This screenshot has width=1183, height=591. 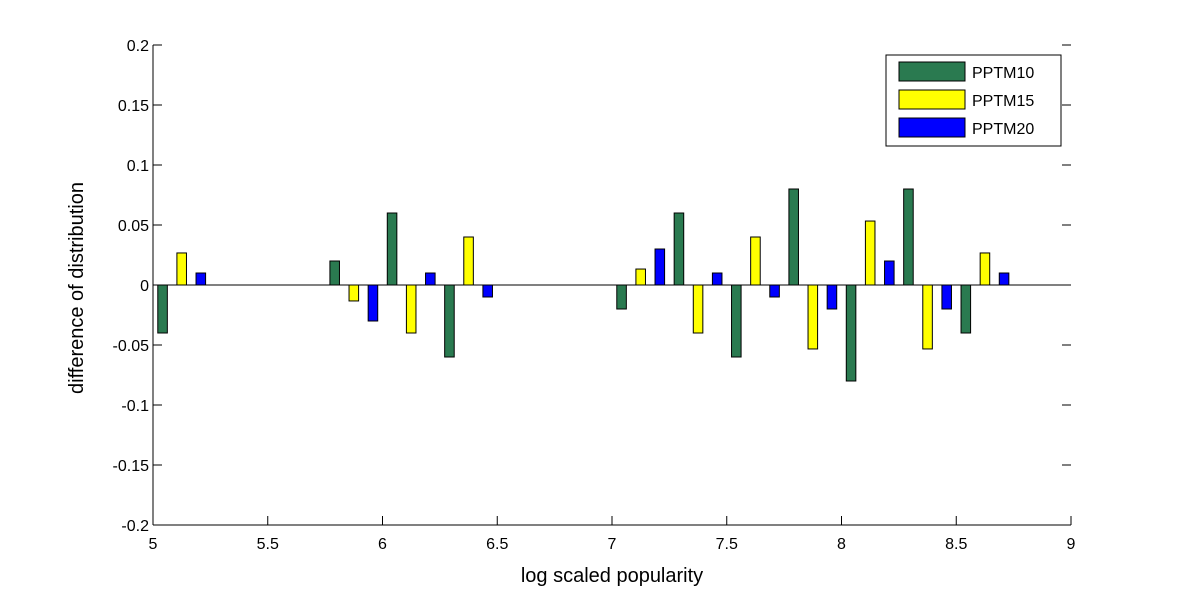 I want to click on y-tick-label: 0.2, so click(x=138, y=46).